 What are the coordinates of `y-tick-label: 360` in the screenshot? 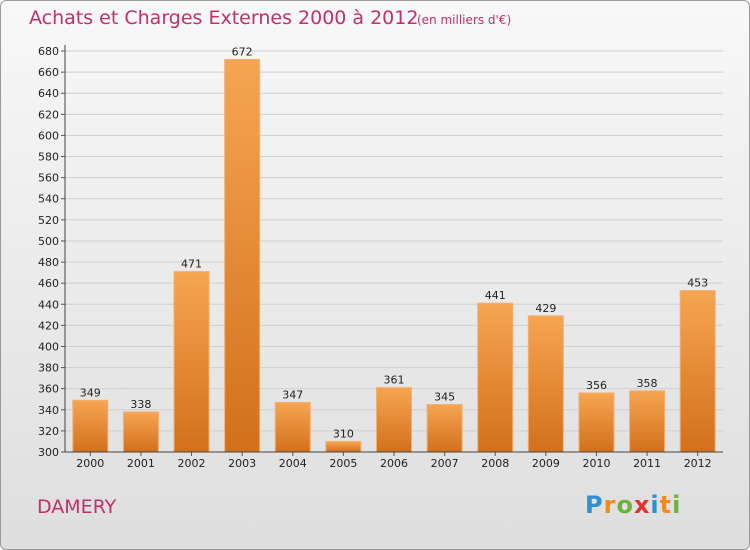 It's located at (48, 389).